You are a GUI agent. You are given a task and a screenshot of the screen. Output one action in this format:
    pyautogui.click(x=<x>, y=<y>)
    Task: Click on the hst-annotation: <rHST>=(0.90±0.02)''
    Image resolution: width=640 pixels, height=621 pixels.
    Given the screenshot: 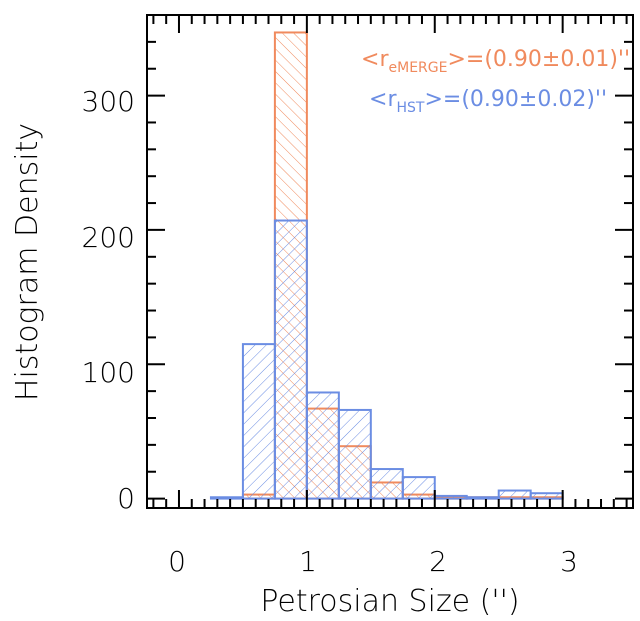 What is the action you would take?
    pyautogui.click(x=488, y=101)
    